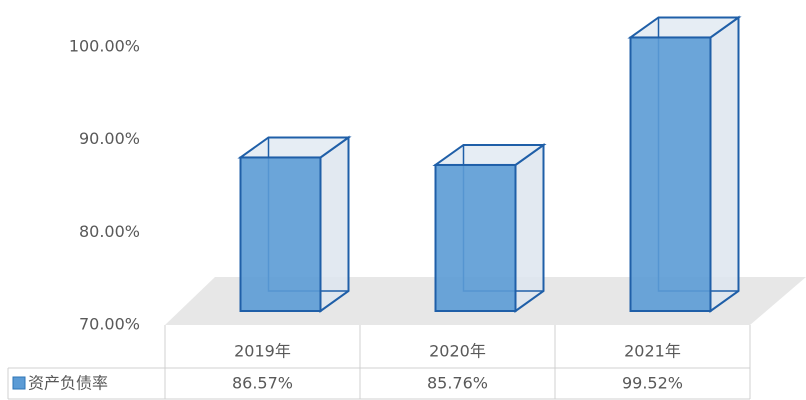 The width and height of the screenshot is (806, 400). Describe the element at coordinates (68, 383) in the screenshot. I see `legend-label: 资产负债率` at that location.